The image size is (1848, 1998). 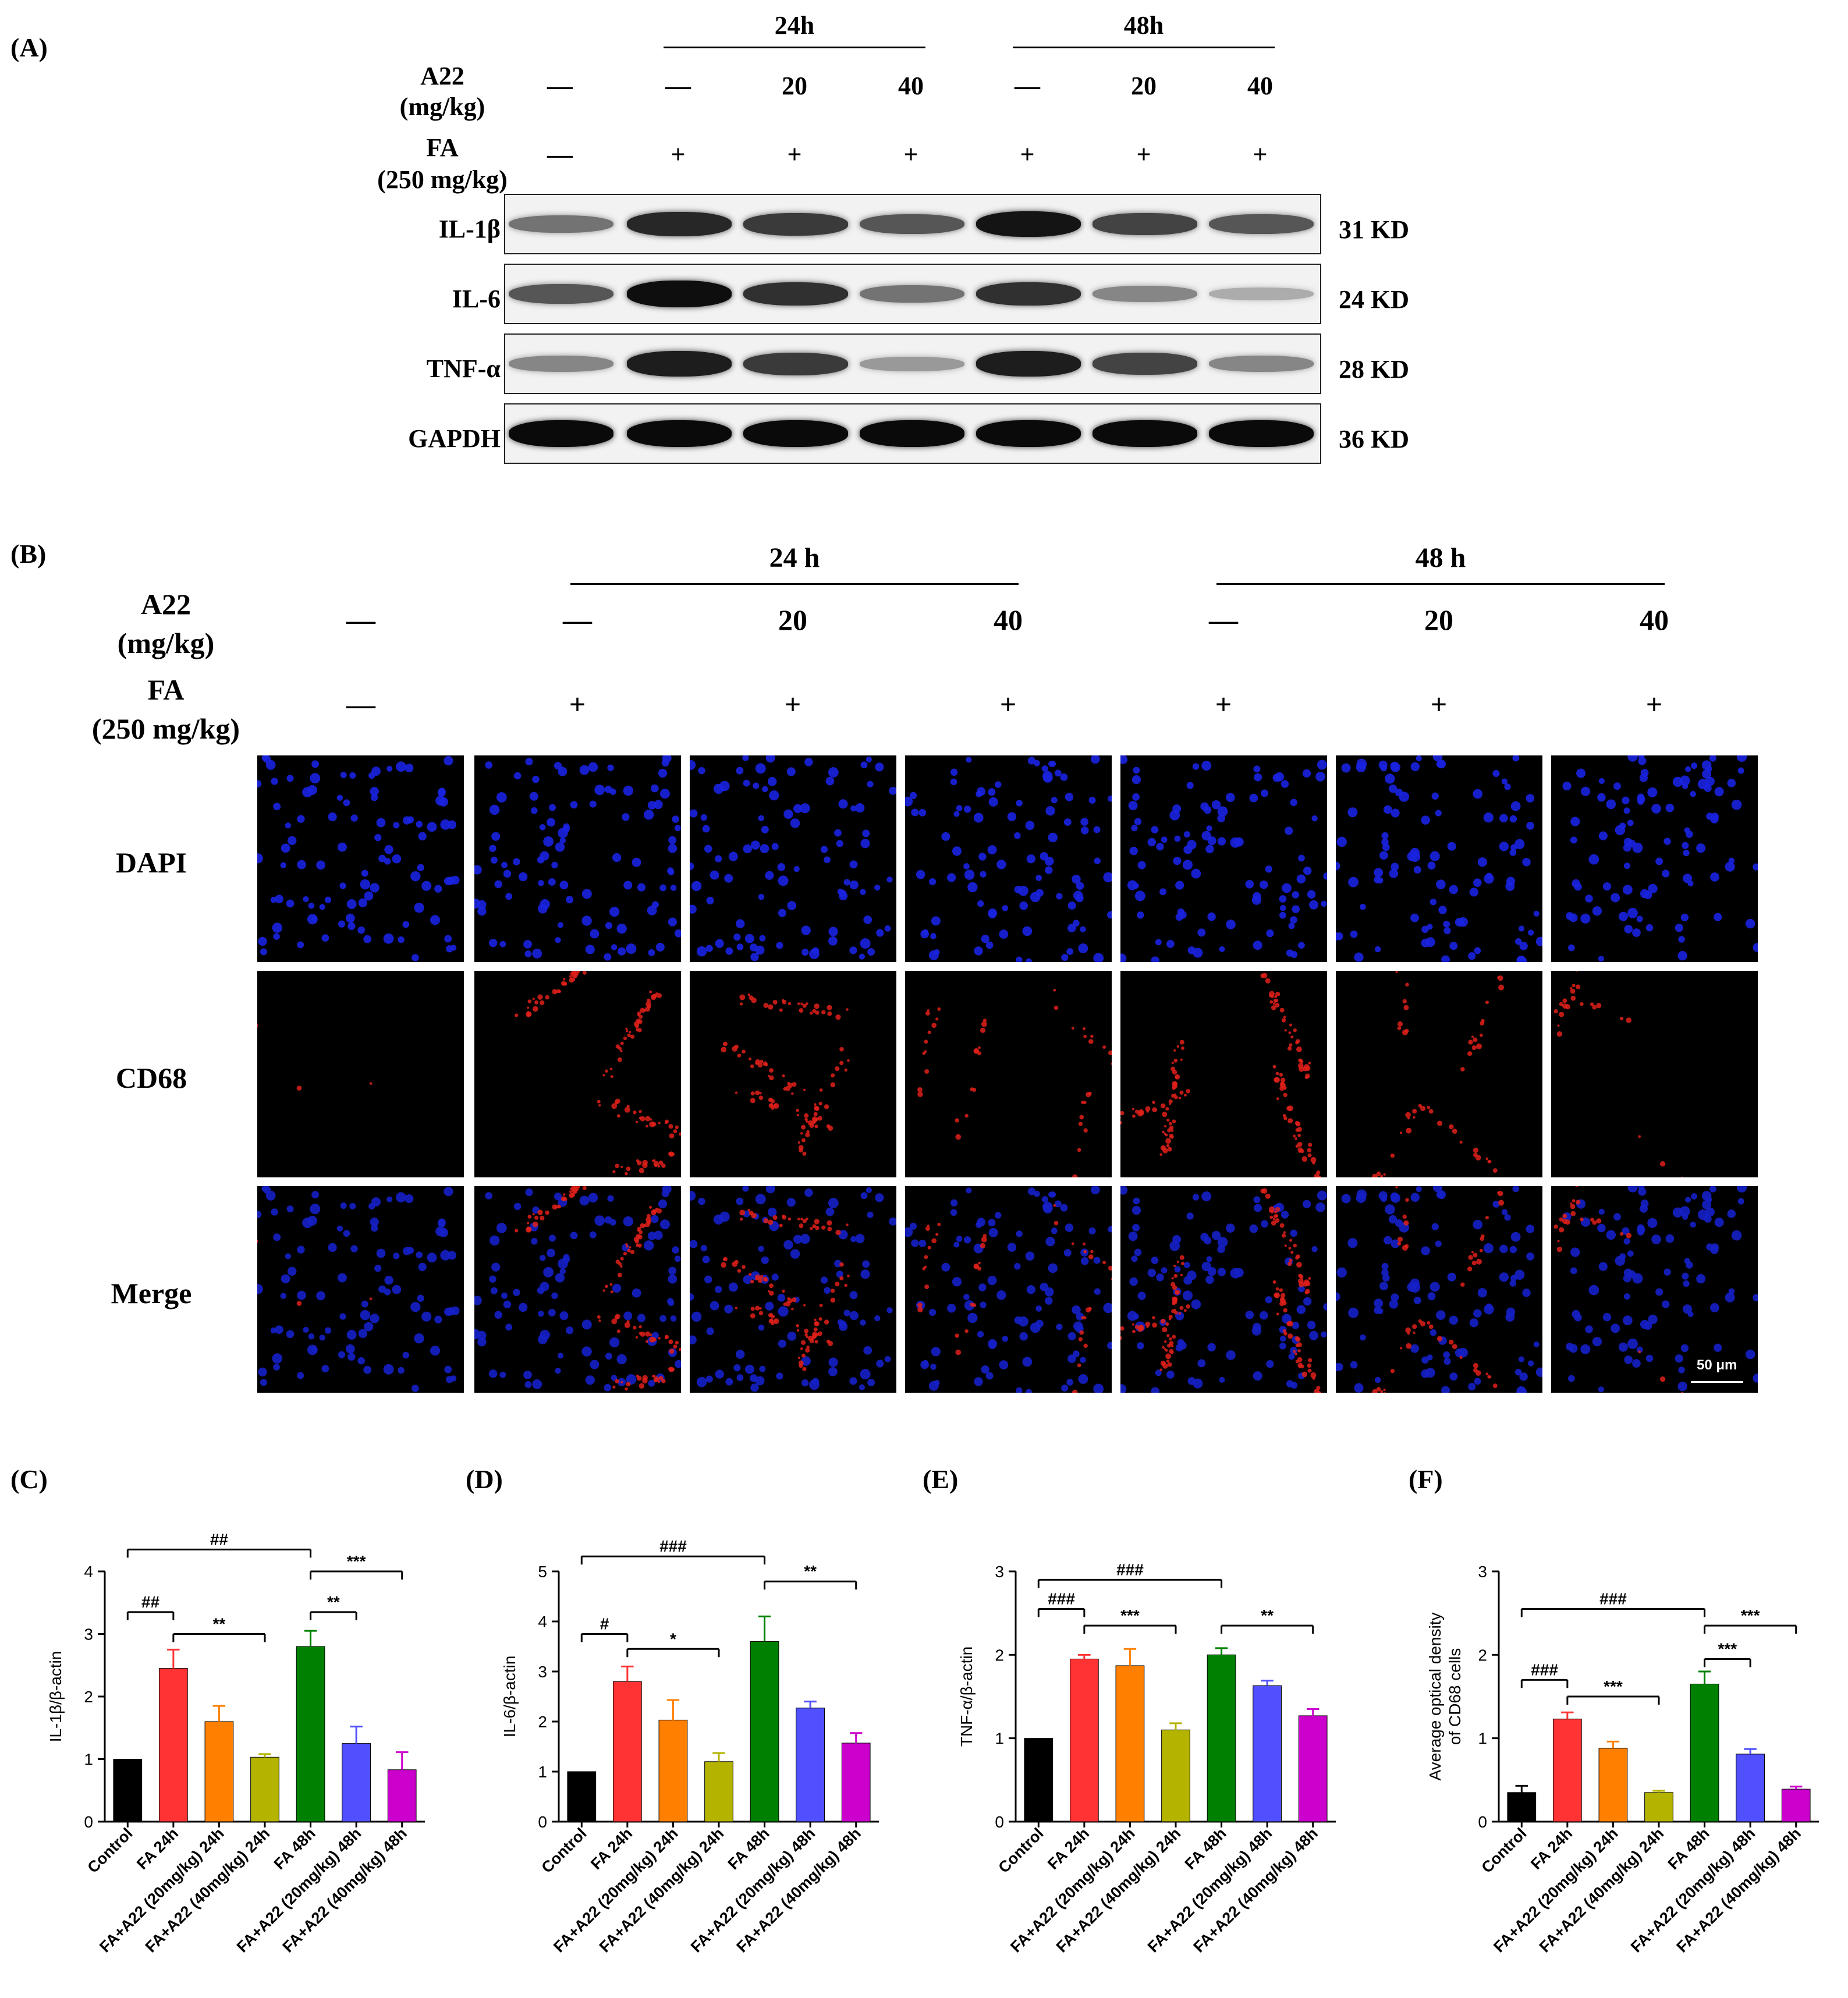 I want to click on chart-panel-label: (C), so click(x=29, y=1479).